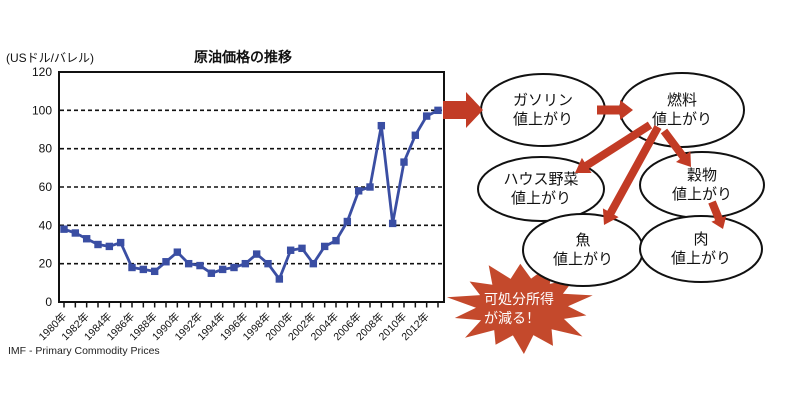 This screenshot has width=800, height=410. Describe the element at coordinates (682, 119) in the screenshot. I see `fuel-label-line2: 値上がり` at that location.